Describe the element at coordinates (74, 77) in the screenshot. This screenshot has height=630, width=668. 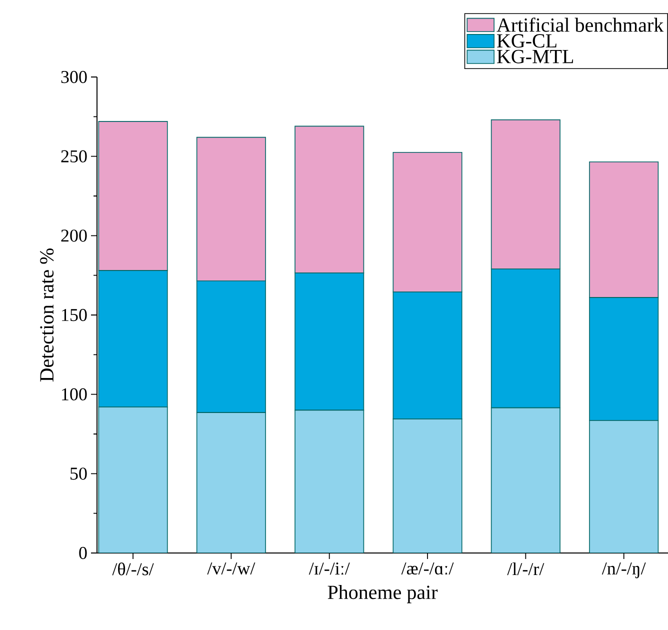
I see `y-tick-label: 300` at that location.